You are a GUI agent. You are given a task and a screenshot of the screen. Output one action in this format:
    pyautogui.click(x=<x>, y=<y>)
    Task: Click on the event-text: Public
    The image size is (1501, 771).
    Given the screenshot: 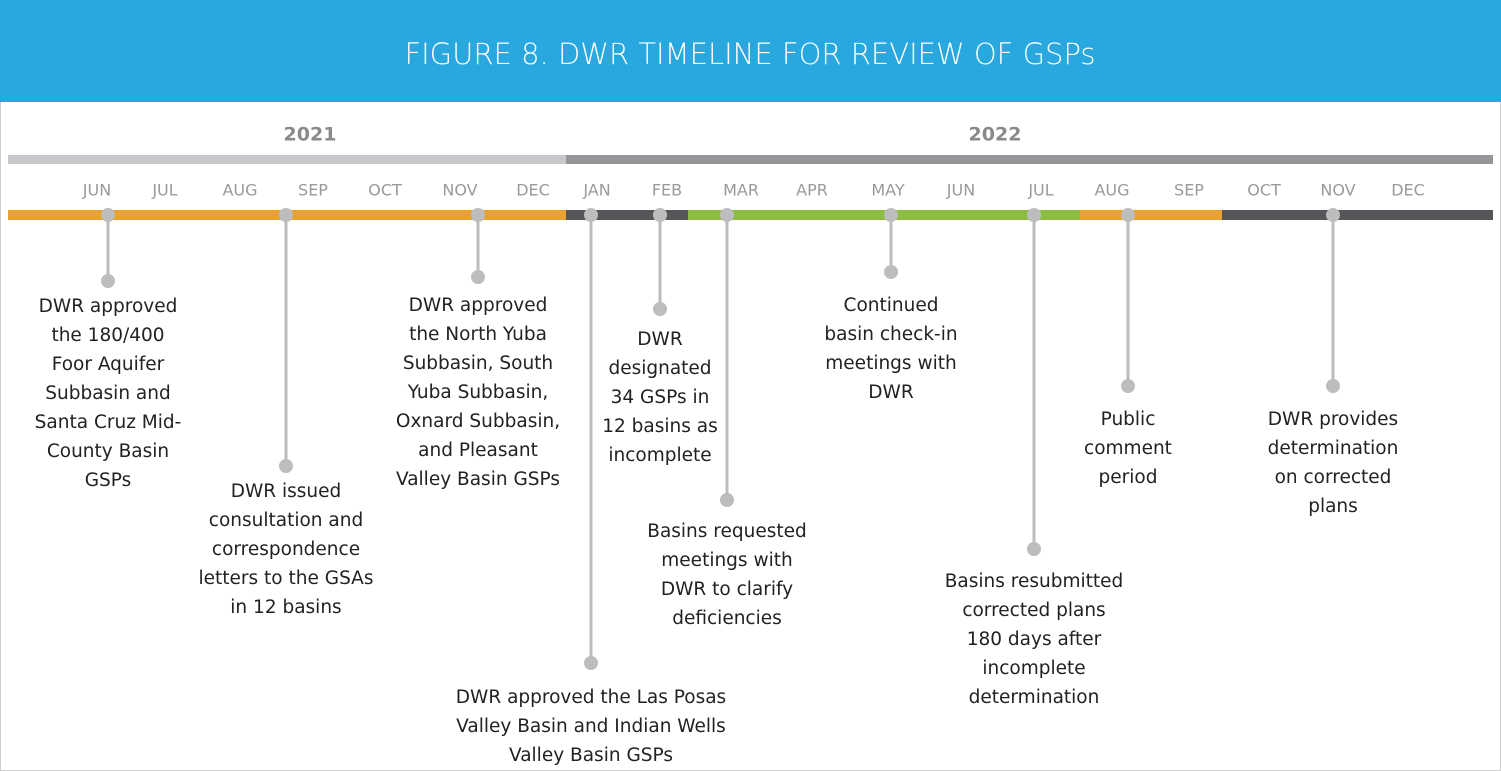 What is the action you would take?
    pyautogui.click(x=1128, y=419)
    